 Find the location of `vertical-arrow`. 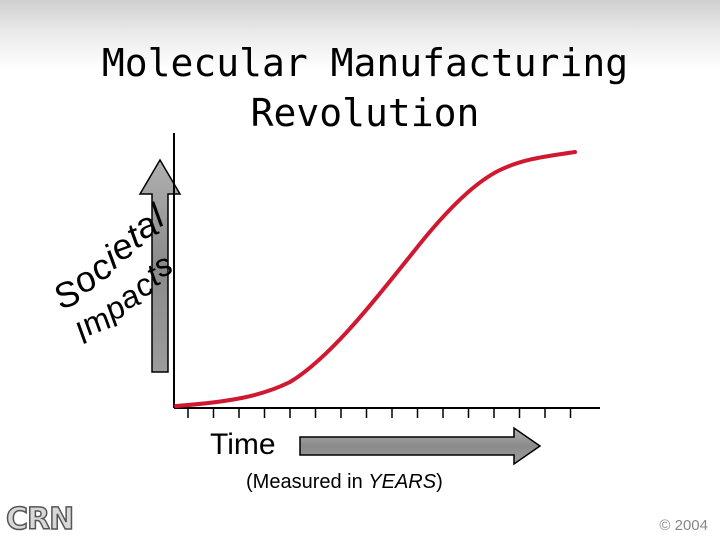

vertical-arrow is located at coordinates (160, 265).